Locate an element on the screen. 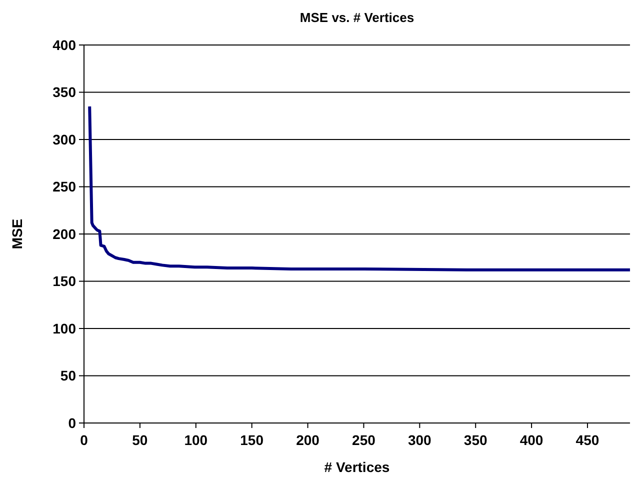  x-tick-label: 100 is located at coordinates (196, 440).